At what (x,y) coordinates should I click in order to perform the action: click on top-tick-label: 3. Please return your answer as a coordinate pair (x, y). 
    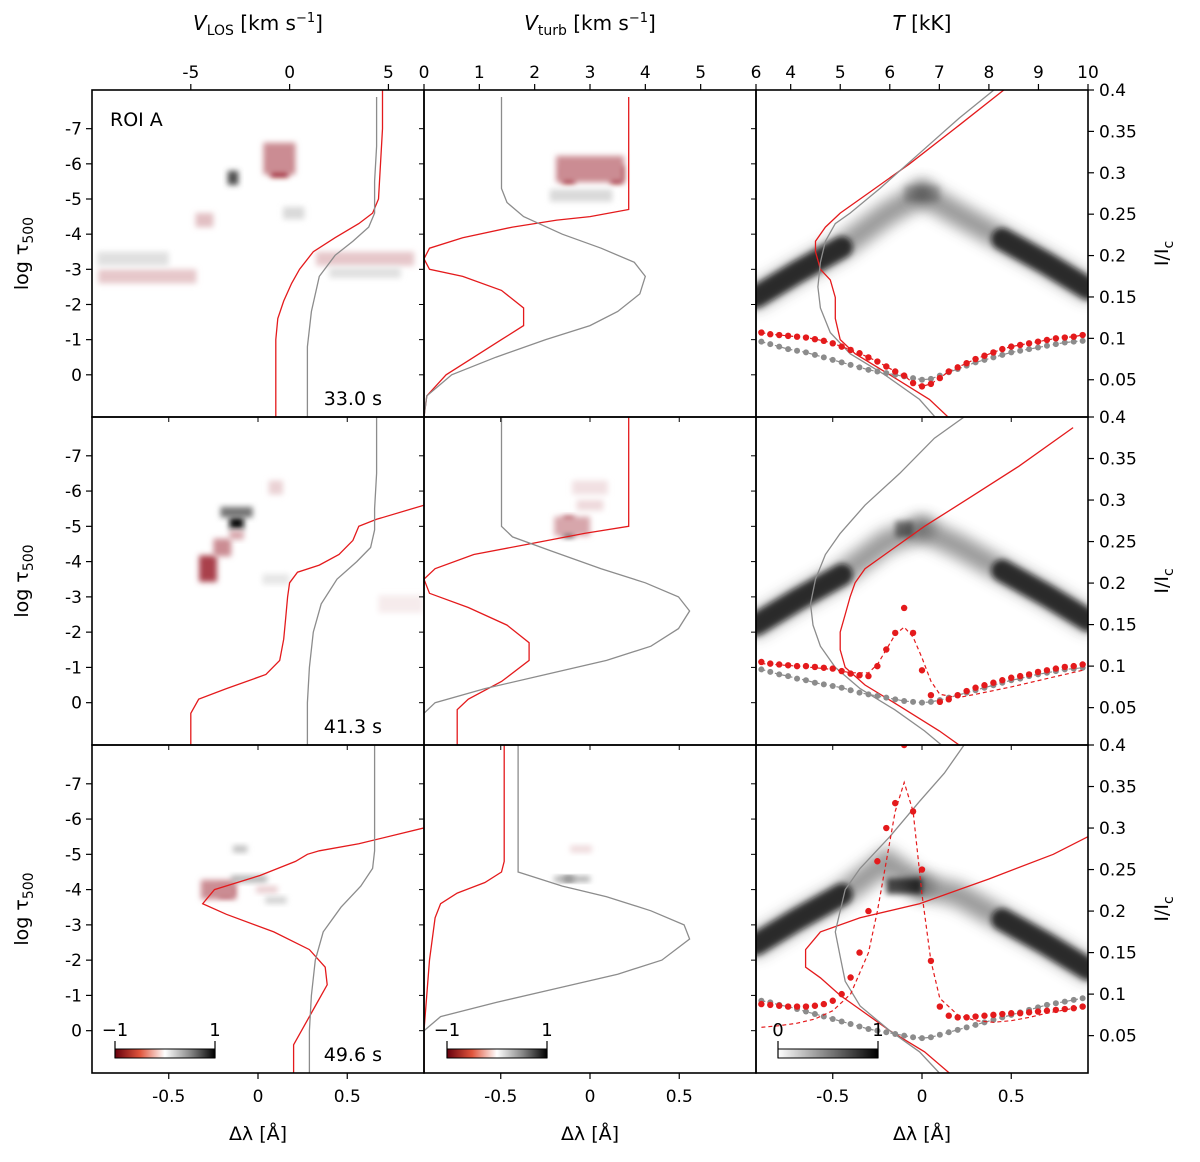
    Looking at the image, I should click on (590, 73).